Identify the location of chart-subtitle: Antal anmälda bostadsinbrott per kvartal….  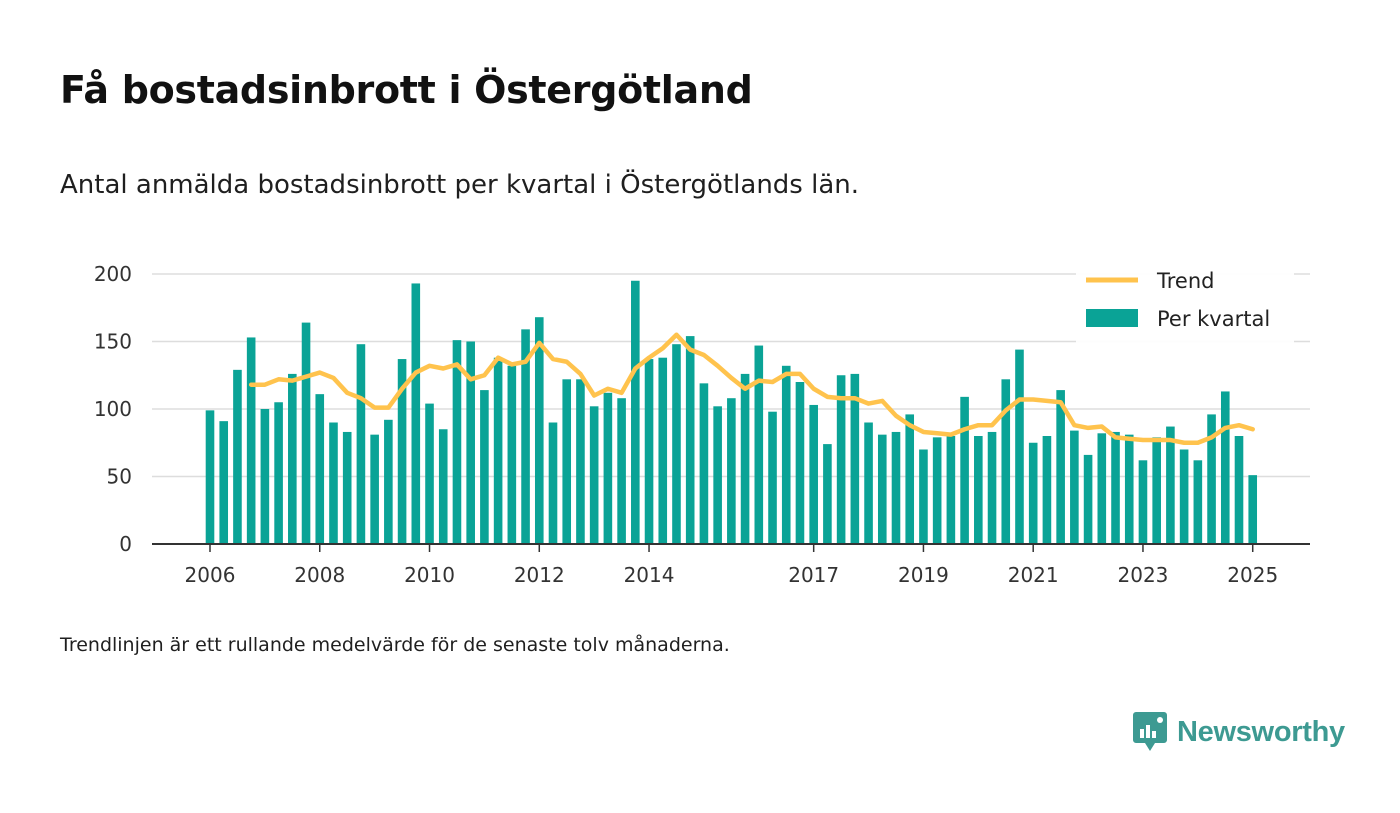
(460, 185).